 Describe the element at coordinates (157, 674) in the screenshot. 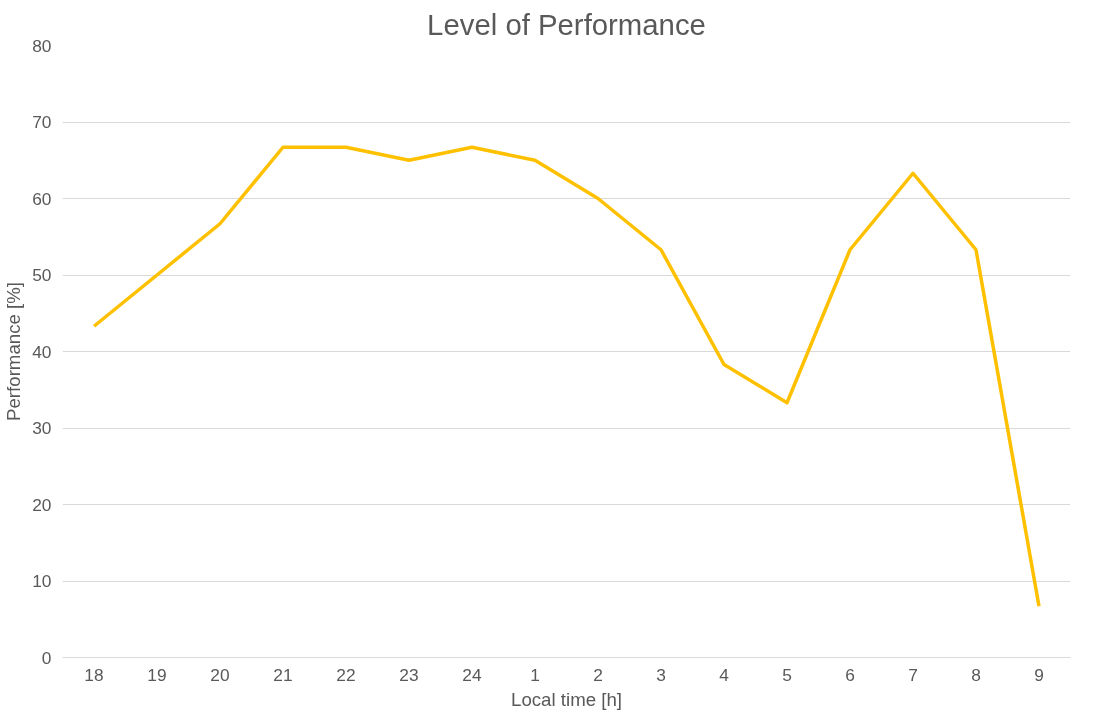

I see `x-tick-label: 19` at that location.